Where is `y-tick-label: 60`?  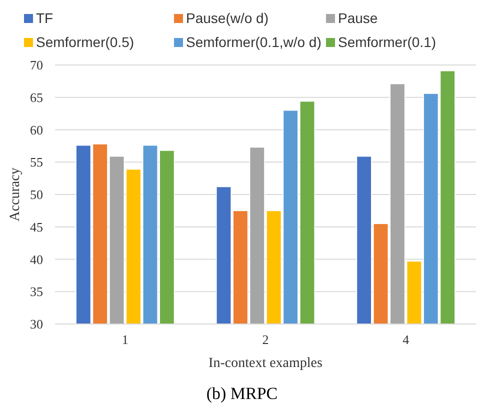
y-tick-label: 60 is located at coordinates (36, 130).